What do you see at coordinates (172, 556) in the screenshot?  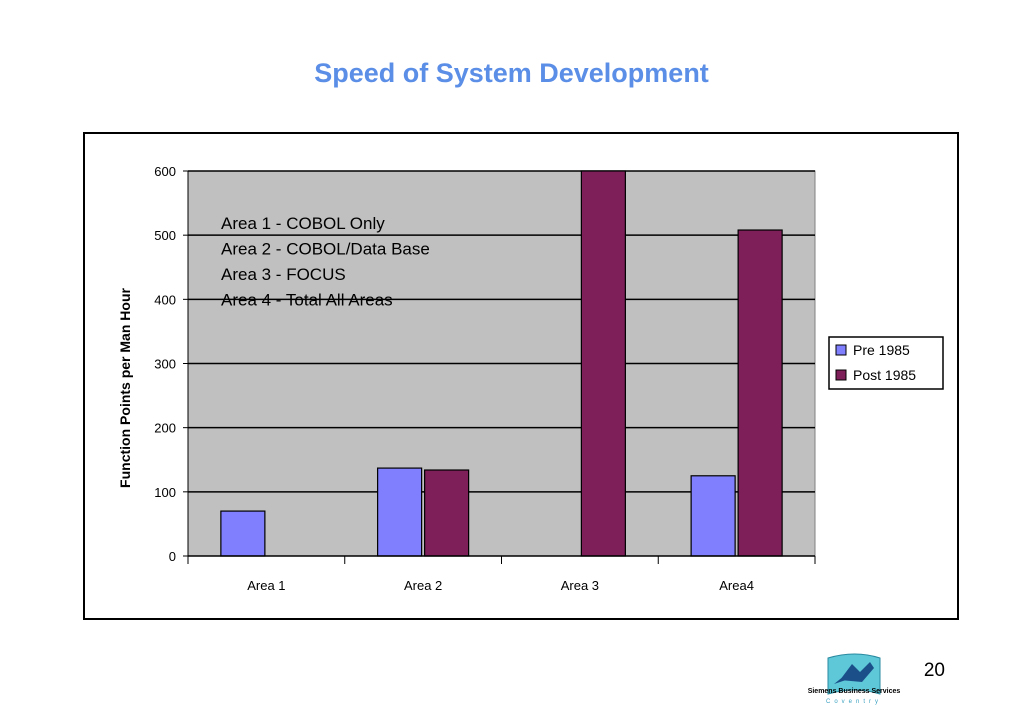 I see `y-tick-label: 0` at bounding box center [172, 556].